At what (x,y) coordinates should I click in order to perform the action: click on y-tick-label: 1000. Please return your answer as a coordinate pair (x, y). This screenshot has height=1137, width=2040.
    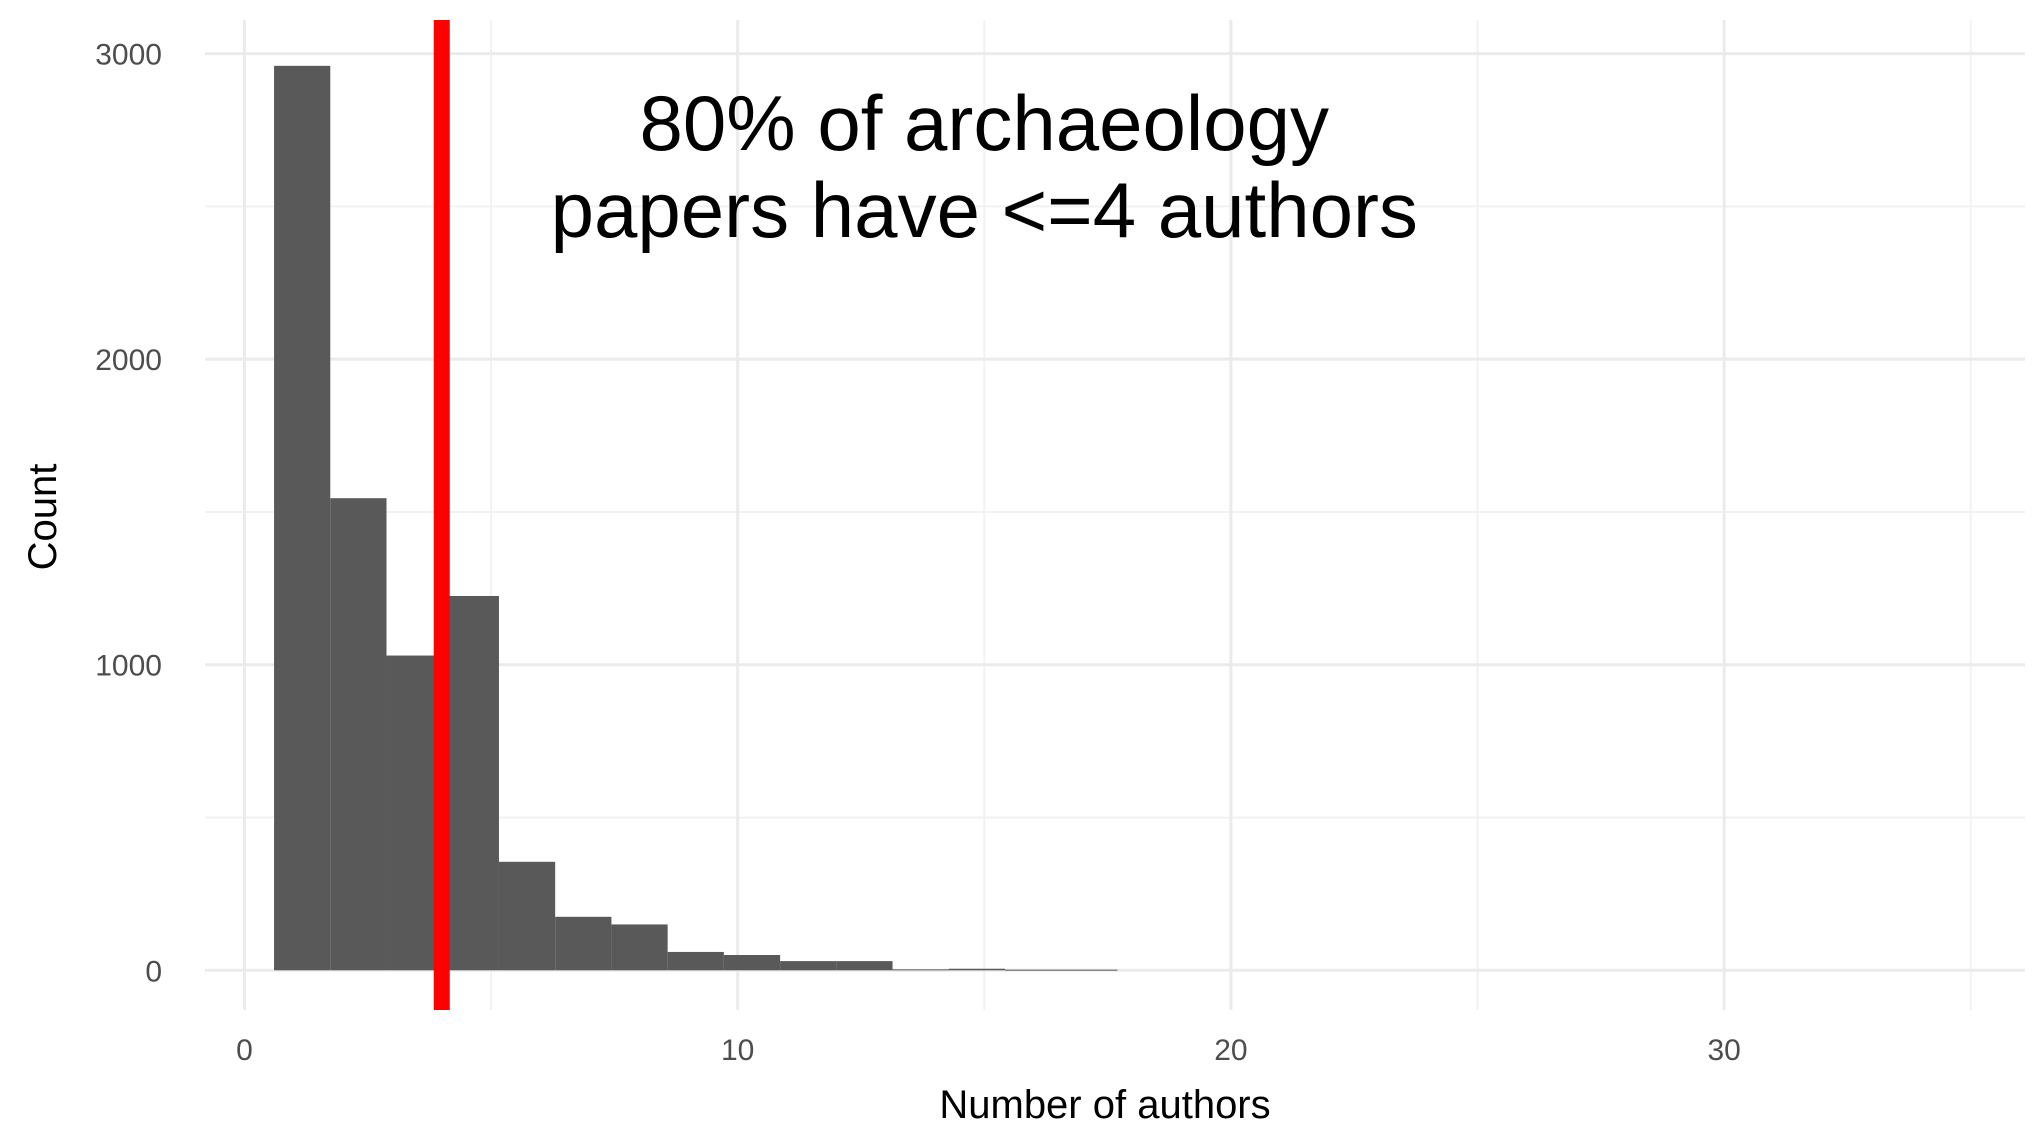
    Looking at the image, I should click on (128, 666).